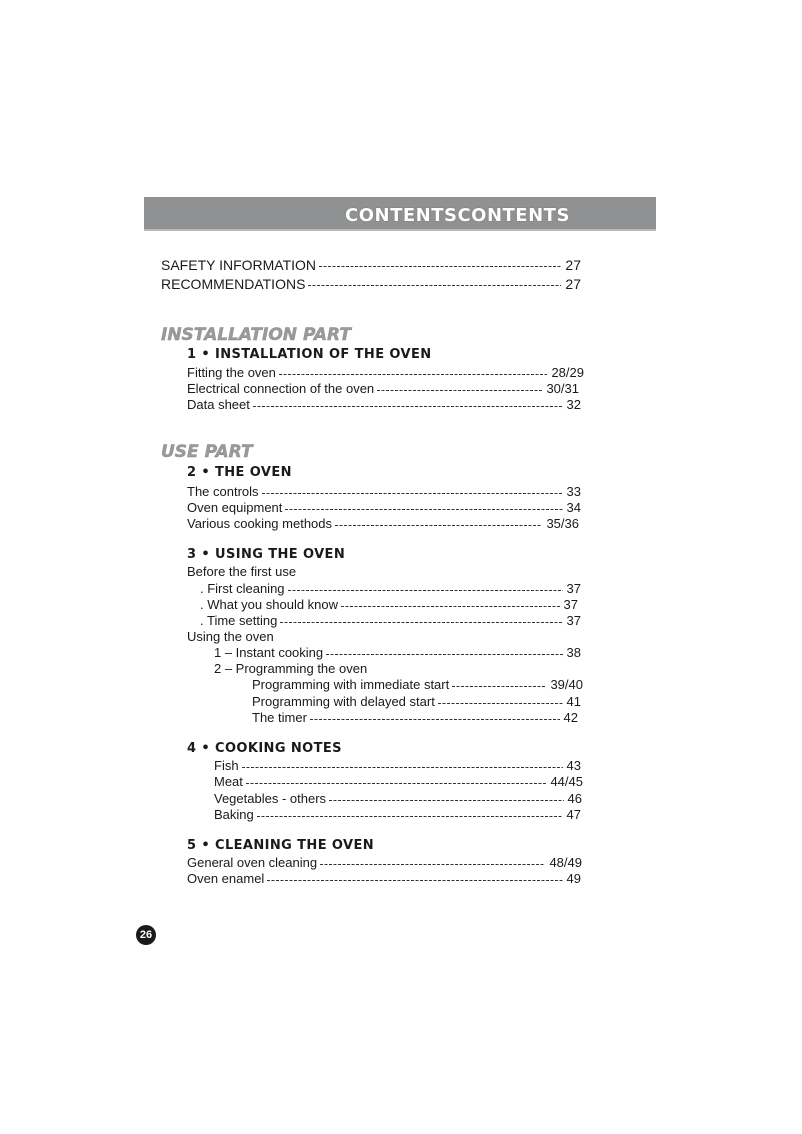  What do you see at coordinates (570, 717) in the screenshot?
I see `entry-page: 42` at bounding box center [570, 717].